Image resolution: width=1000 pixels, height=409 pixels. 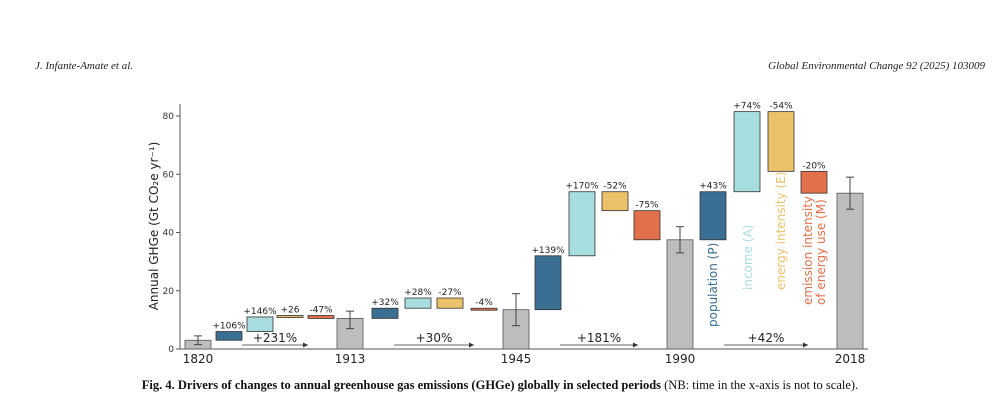 I want to click on growth-label: +181%, so click(x=599, y=338).